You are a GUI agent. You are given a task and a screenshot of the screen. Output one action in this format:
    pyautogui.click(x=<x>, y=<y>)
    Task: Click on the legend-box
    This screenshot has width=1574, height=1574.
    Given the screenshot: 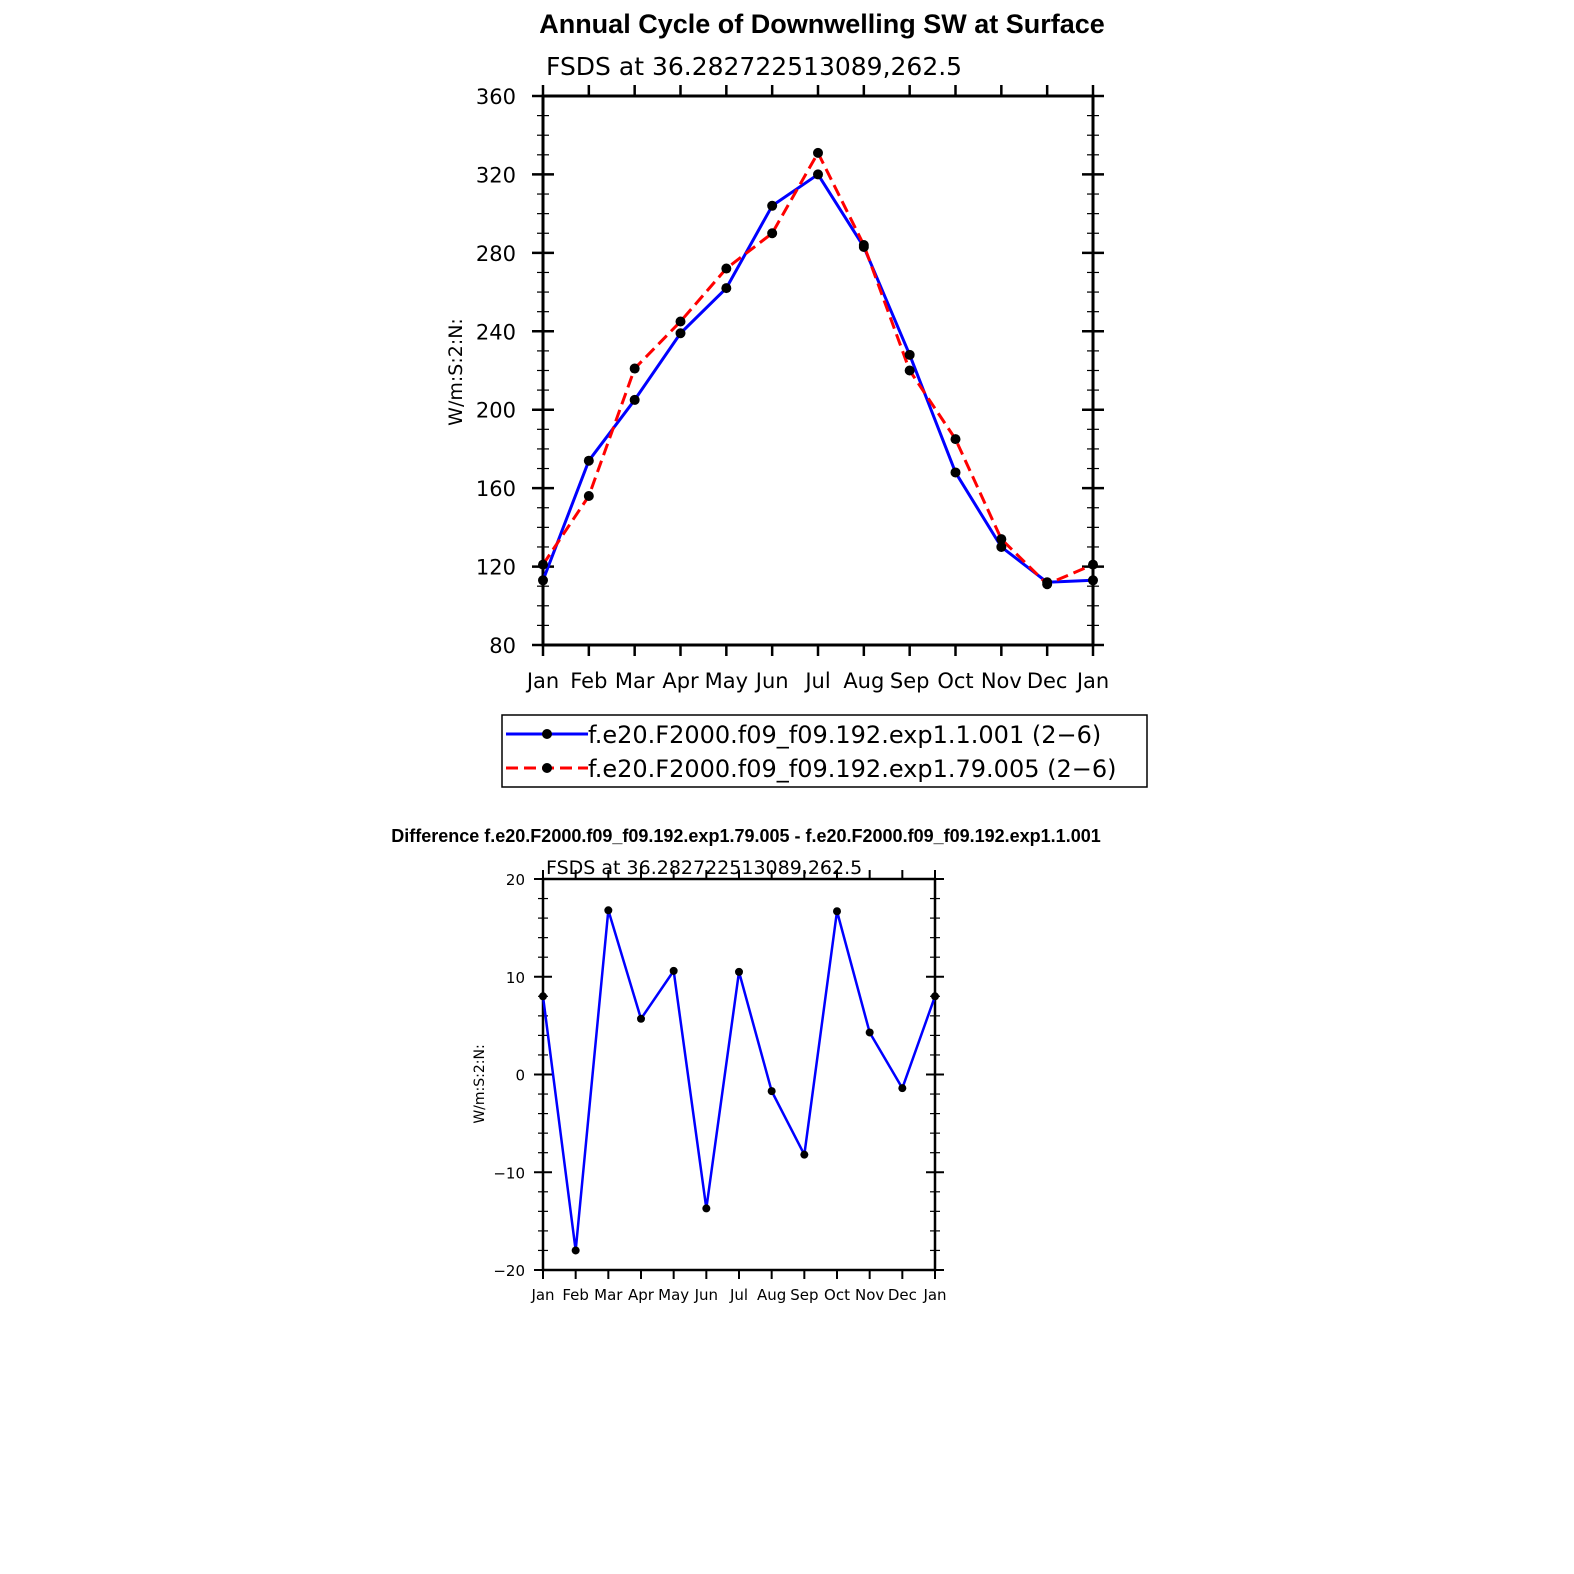 What is the action you would take?
    pyautogui.click(x=824, y=751)
    